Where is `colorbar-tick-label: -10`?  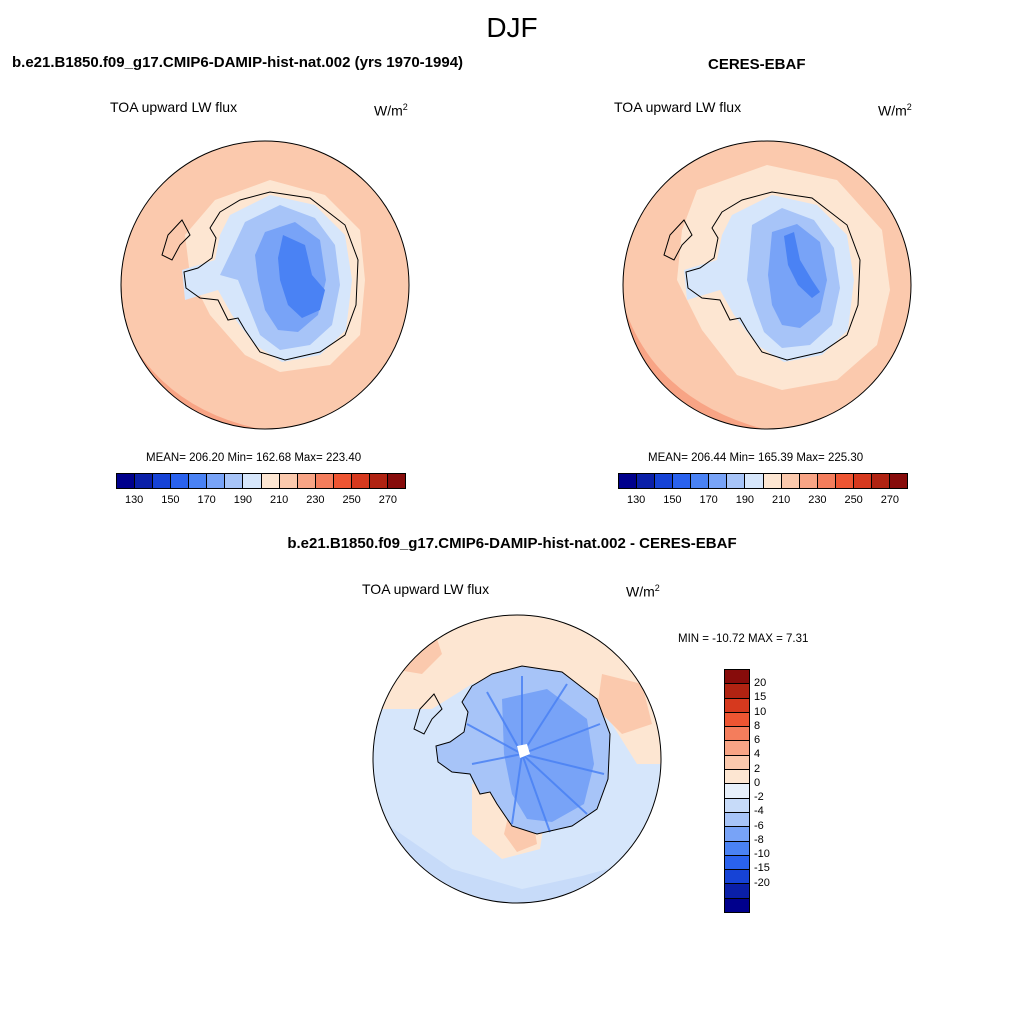
colorbar-tick-label: -10 is located at coordinates (762, 854).